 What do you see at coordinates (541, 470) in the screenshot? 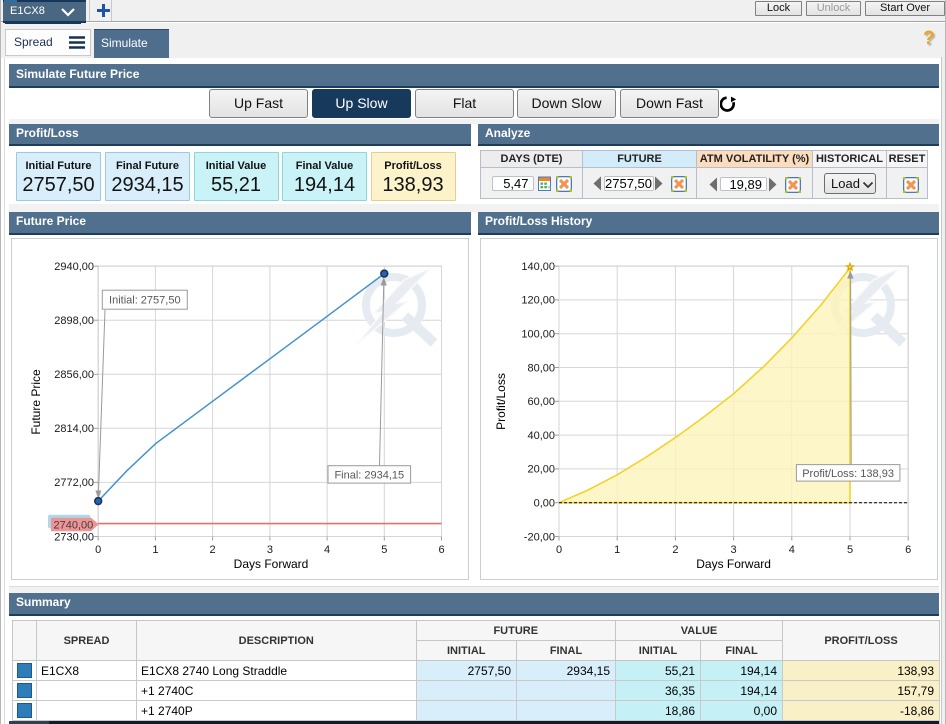
I see `svg-text: 20,00` at bounding box center [541, 470].